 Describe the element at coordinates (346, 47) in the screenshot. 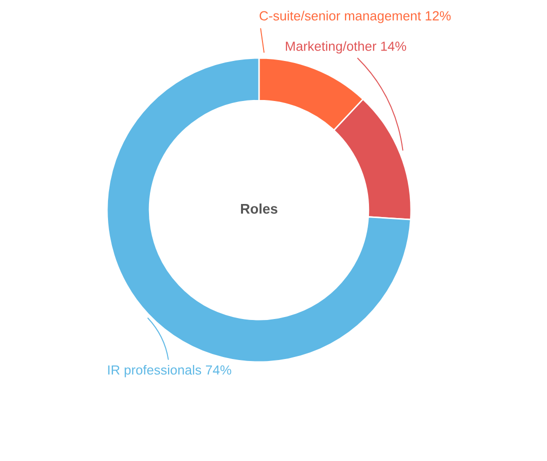

I see `slice-label: Marketing/other 14%` at that location.